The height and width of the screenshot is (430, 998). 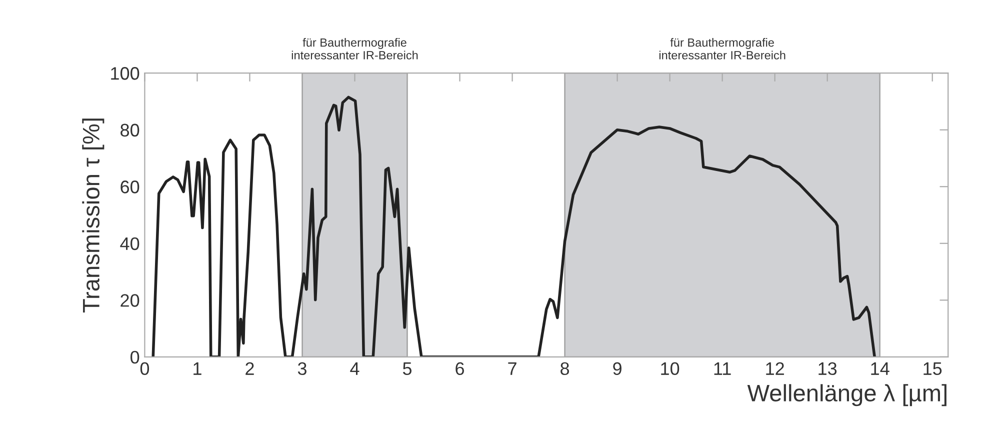 What do you see at coordinates (130, 187) in the screenshot?
I see `y-tick-label: 60` at bounding box center [130, 187].